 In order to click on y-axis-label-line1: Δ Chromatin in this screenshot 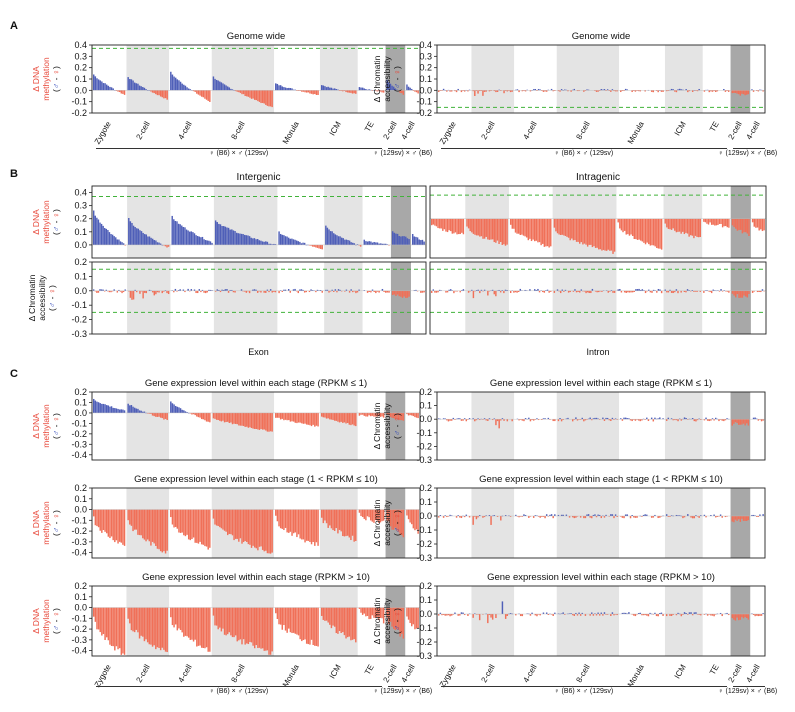, I will do `click(377, 523)`.